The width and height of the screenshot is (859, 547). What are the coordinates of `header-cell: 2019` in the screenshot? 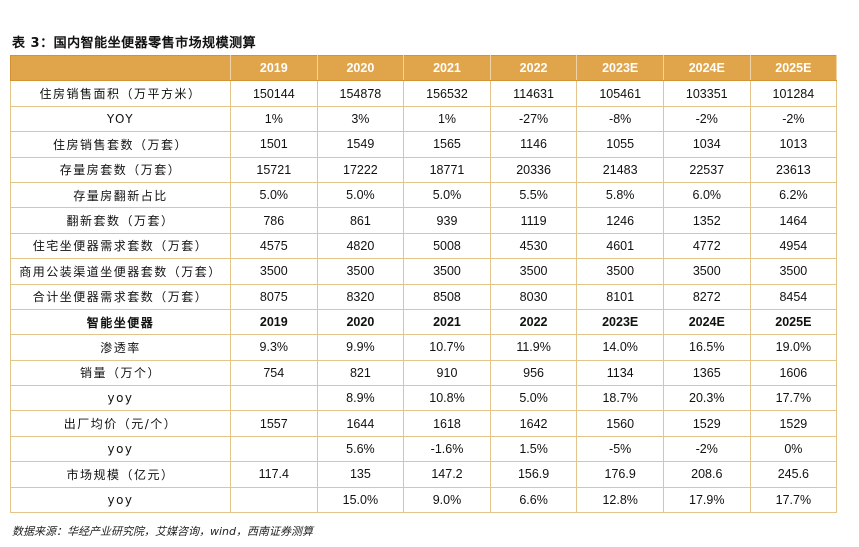 It's located at (274, 68).